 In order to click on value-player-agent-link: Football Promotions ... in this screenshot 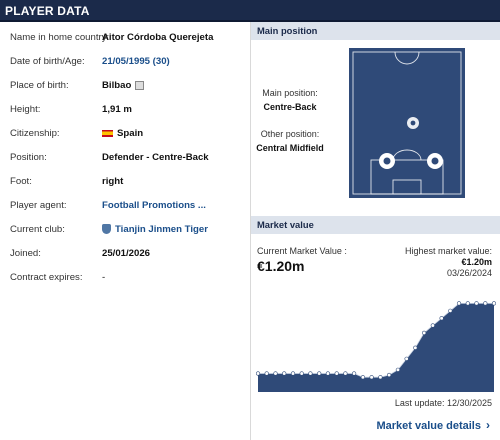, I will do `click(154, 205)`.